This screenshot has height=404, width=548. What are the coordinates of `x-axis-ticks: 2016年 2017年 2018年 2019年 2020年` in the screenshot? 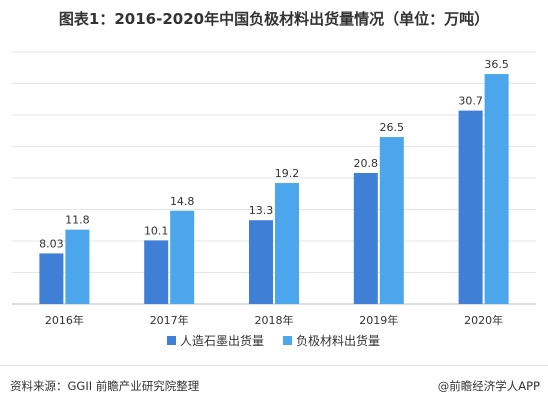 It's located at (274, 320).